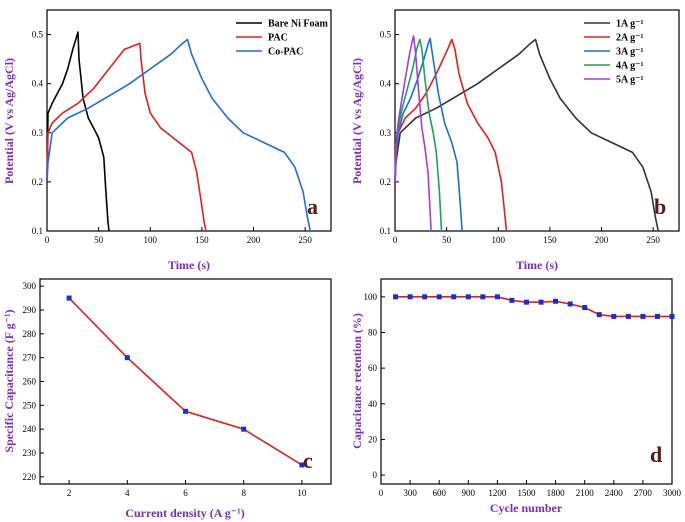 This screenshot has height=522, width=685. Describe the element at coordinates (298, 24) in the screenshot. I see `panel-a-legend-label: Bare Ni Foam` at that location.